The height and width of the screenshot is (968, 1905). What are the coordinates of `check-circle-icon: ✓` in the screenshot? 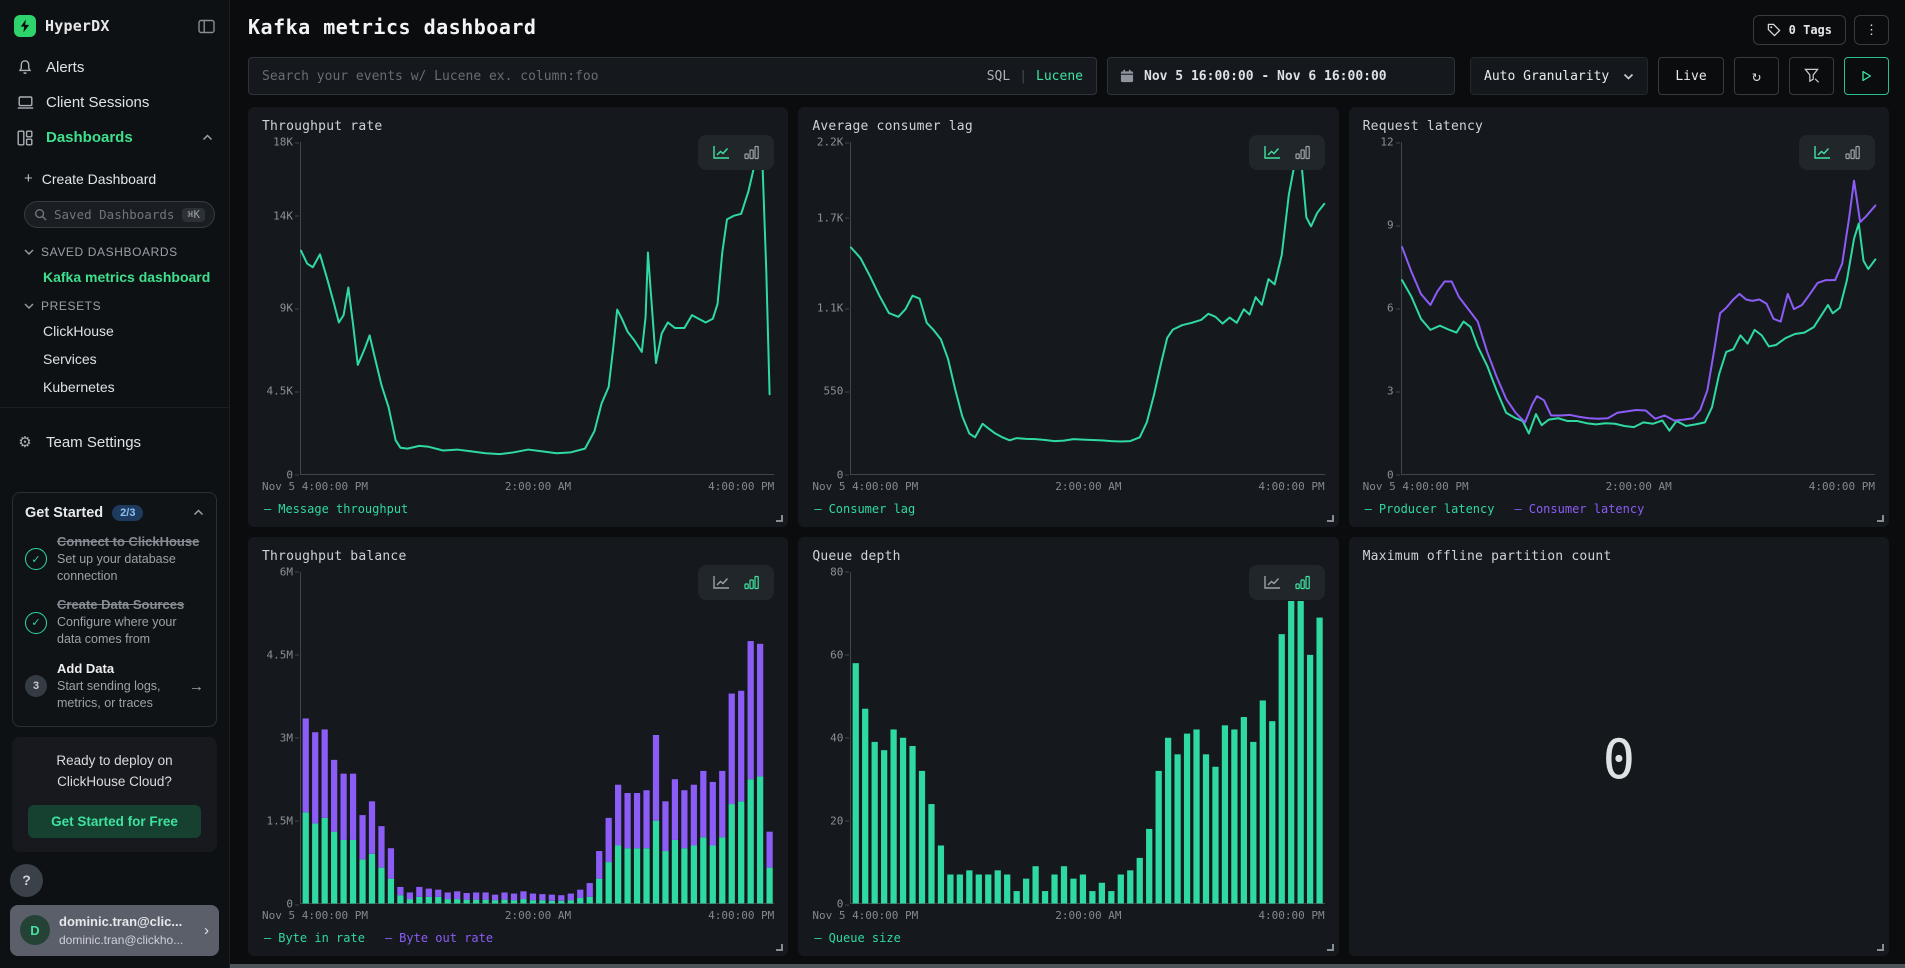 It's located at (36, 622).